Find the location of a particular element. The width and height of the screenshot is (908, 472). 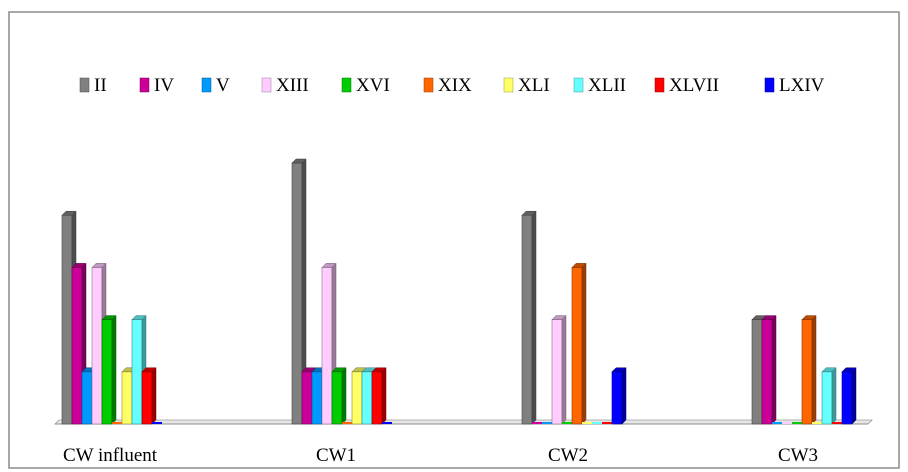

legend-item-ii: II is located at coordinates (93, 85).